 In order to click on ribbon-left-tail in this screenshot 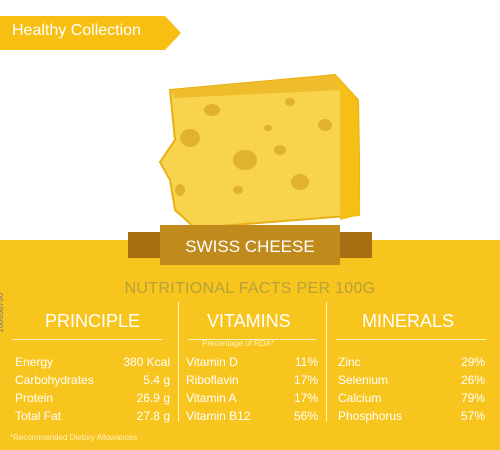, I will do `click(145, 245)`.